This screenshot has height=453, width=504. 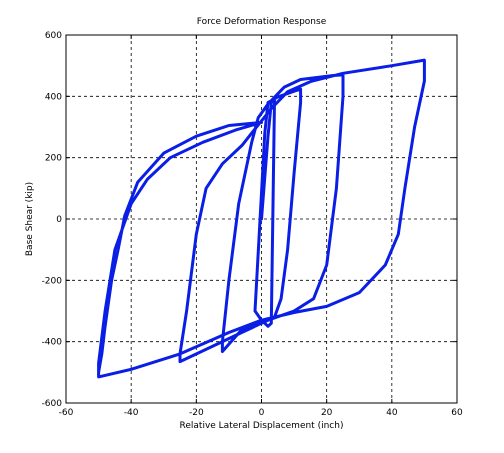 What do you see at coordinates (53, 159) in the screenshot?
I see `y-tick-label: 200` at bounding box center [53, 159].